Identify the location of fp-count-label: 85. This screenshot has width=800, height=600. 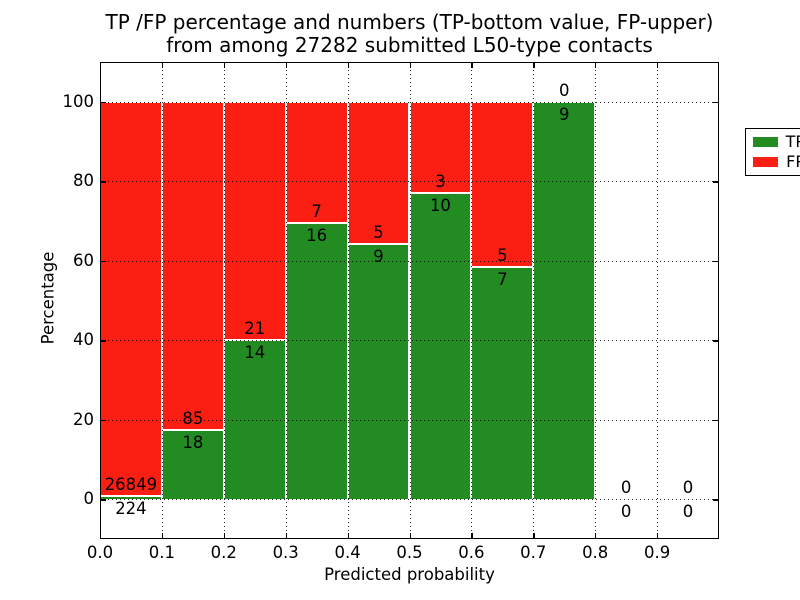
(193, 418).